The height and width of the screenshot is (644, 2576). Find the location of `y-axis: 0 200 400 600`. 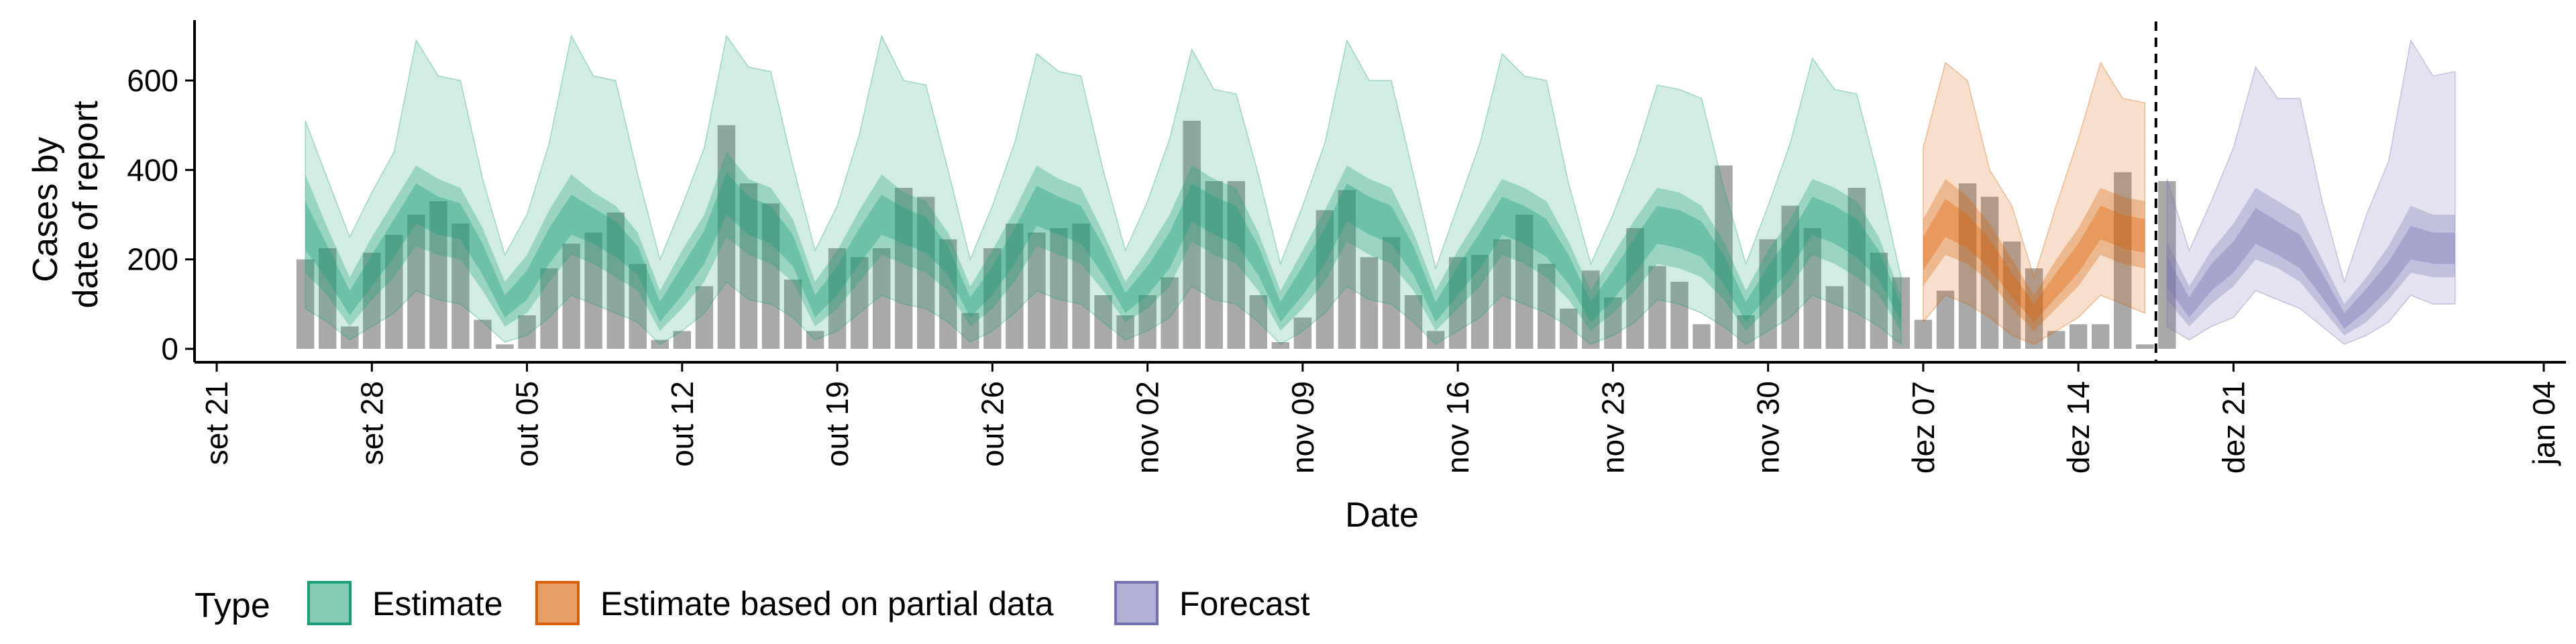

y-axis: 0 200 400 600 is located at coordinates (161, 193).